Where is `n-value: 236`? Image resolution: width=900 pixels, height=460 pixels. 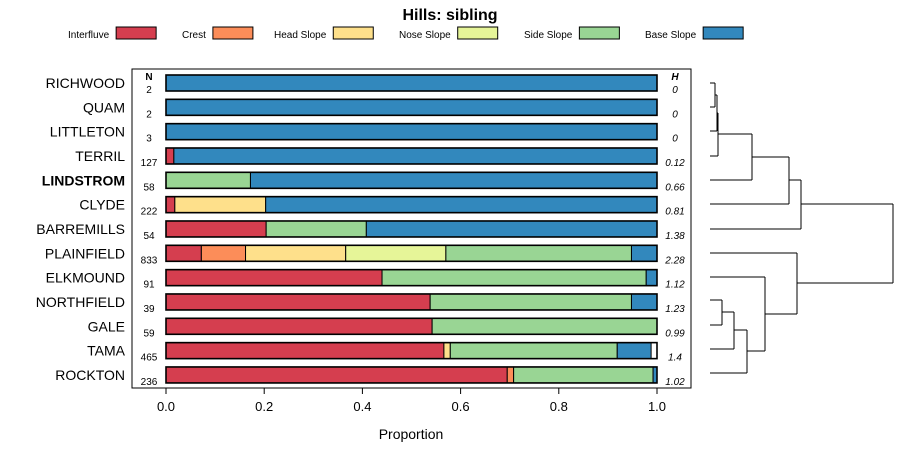 n-value: 236 is located at coordinates (149, 382).